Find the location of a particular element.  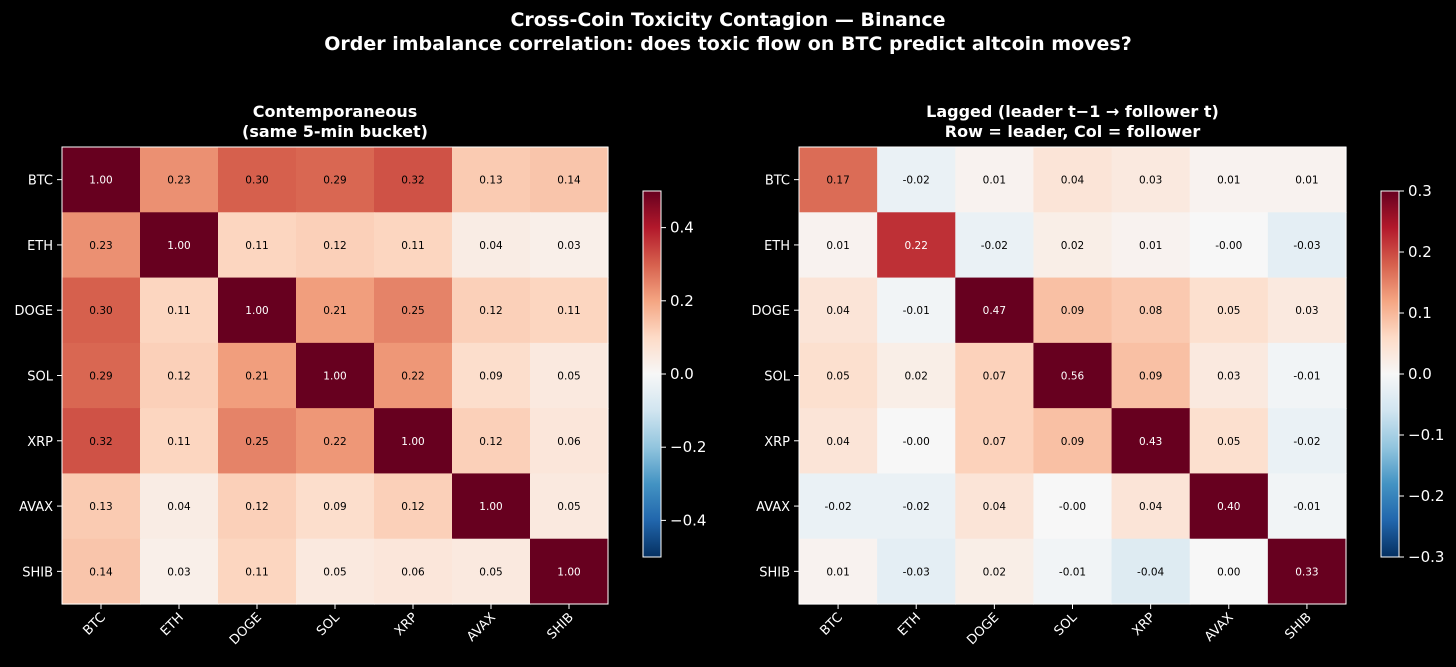

cell-value-label: -0.00 is located at coordinates (1072, 507).